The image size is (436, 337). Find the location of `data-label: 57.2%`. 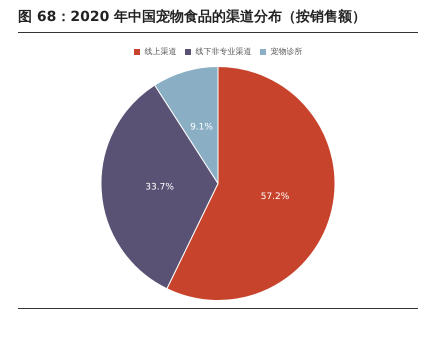

data-label: 57.2% is located at coordinates (275, 197).